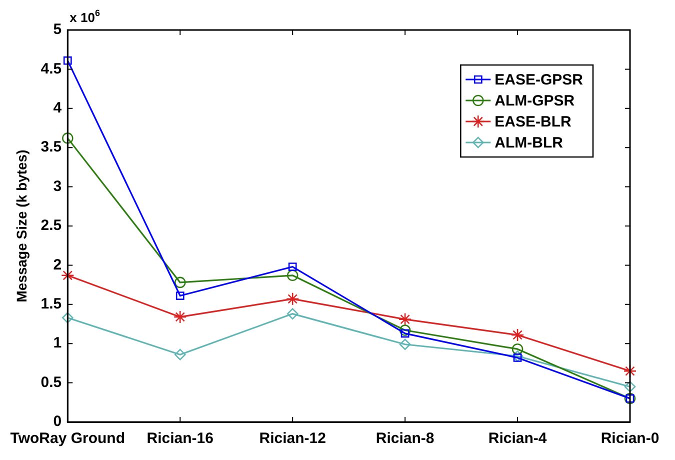 Image resolution: width=675 pixels, height=460 pixels. I want to click on y-tick-label: 1.5, so click(51, 304).